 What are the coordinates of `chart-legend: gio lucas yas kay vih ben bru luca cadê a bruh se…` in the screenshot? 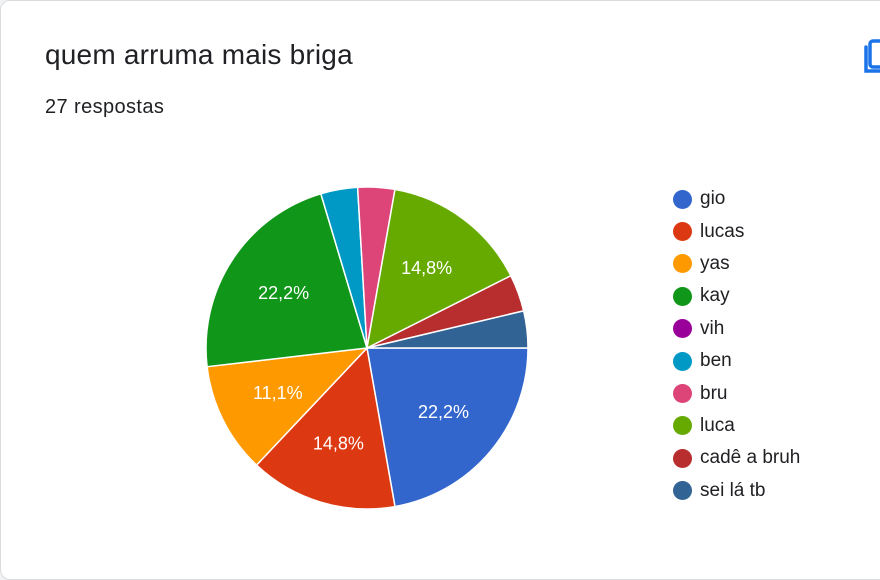 It's located at (736, 345).